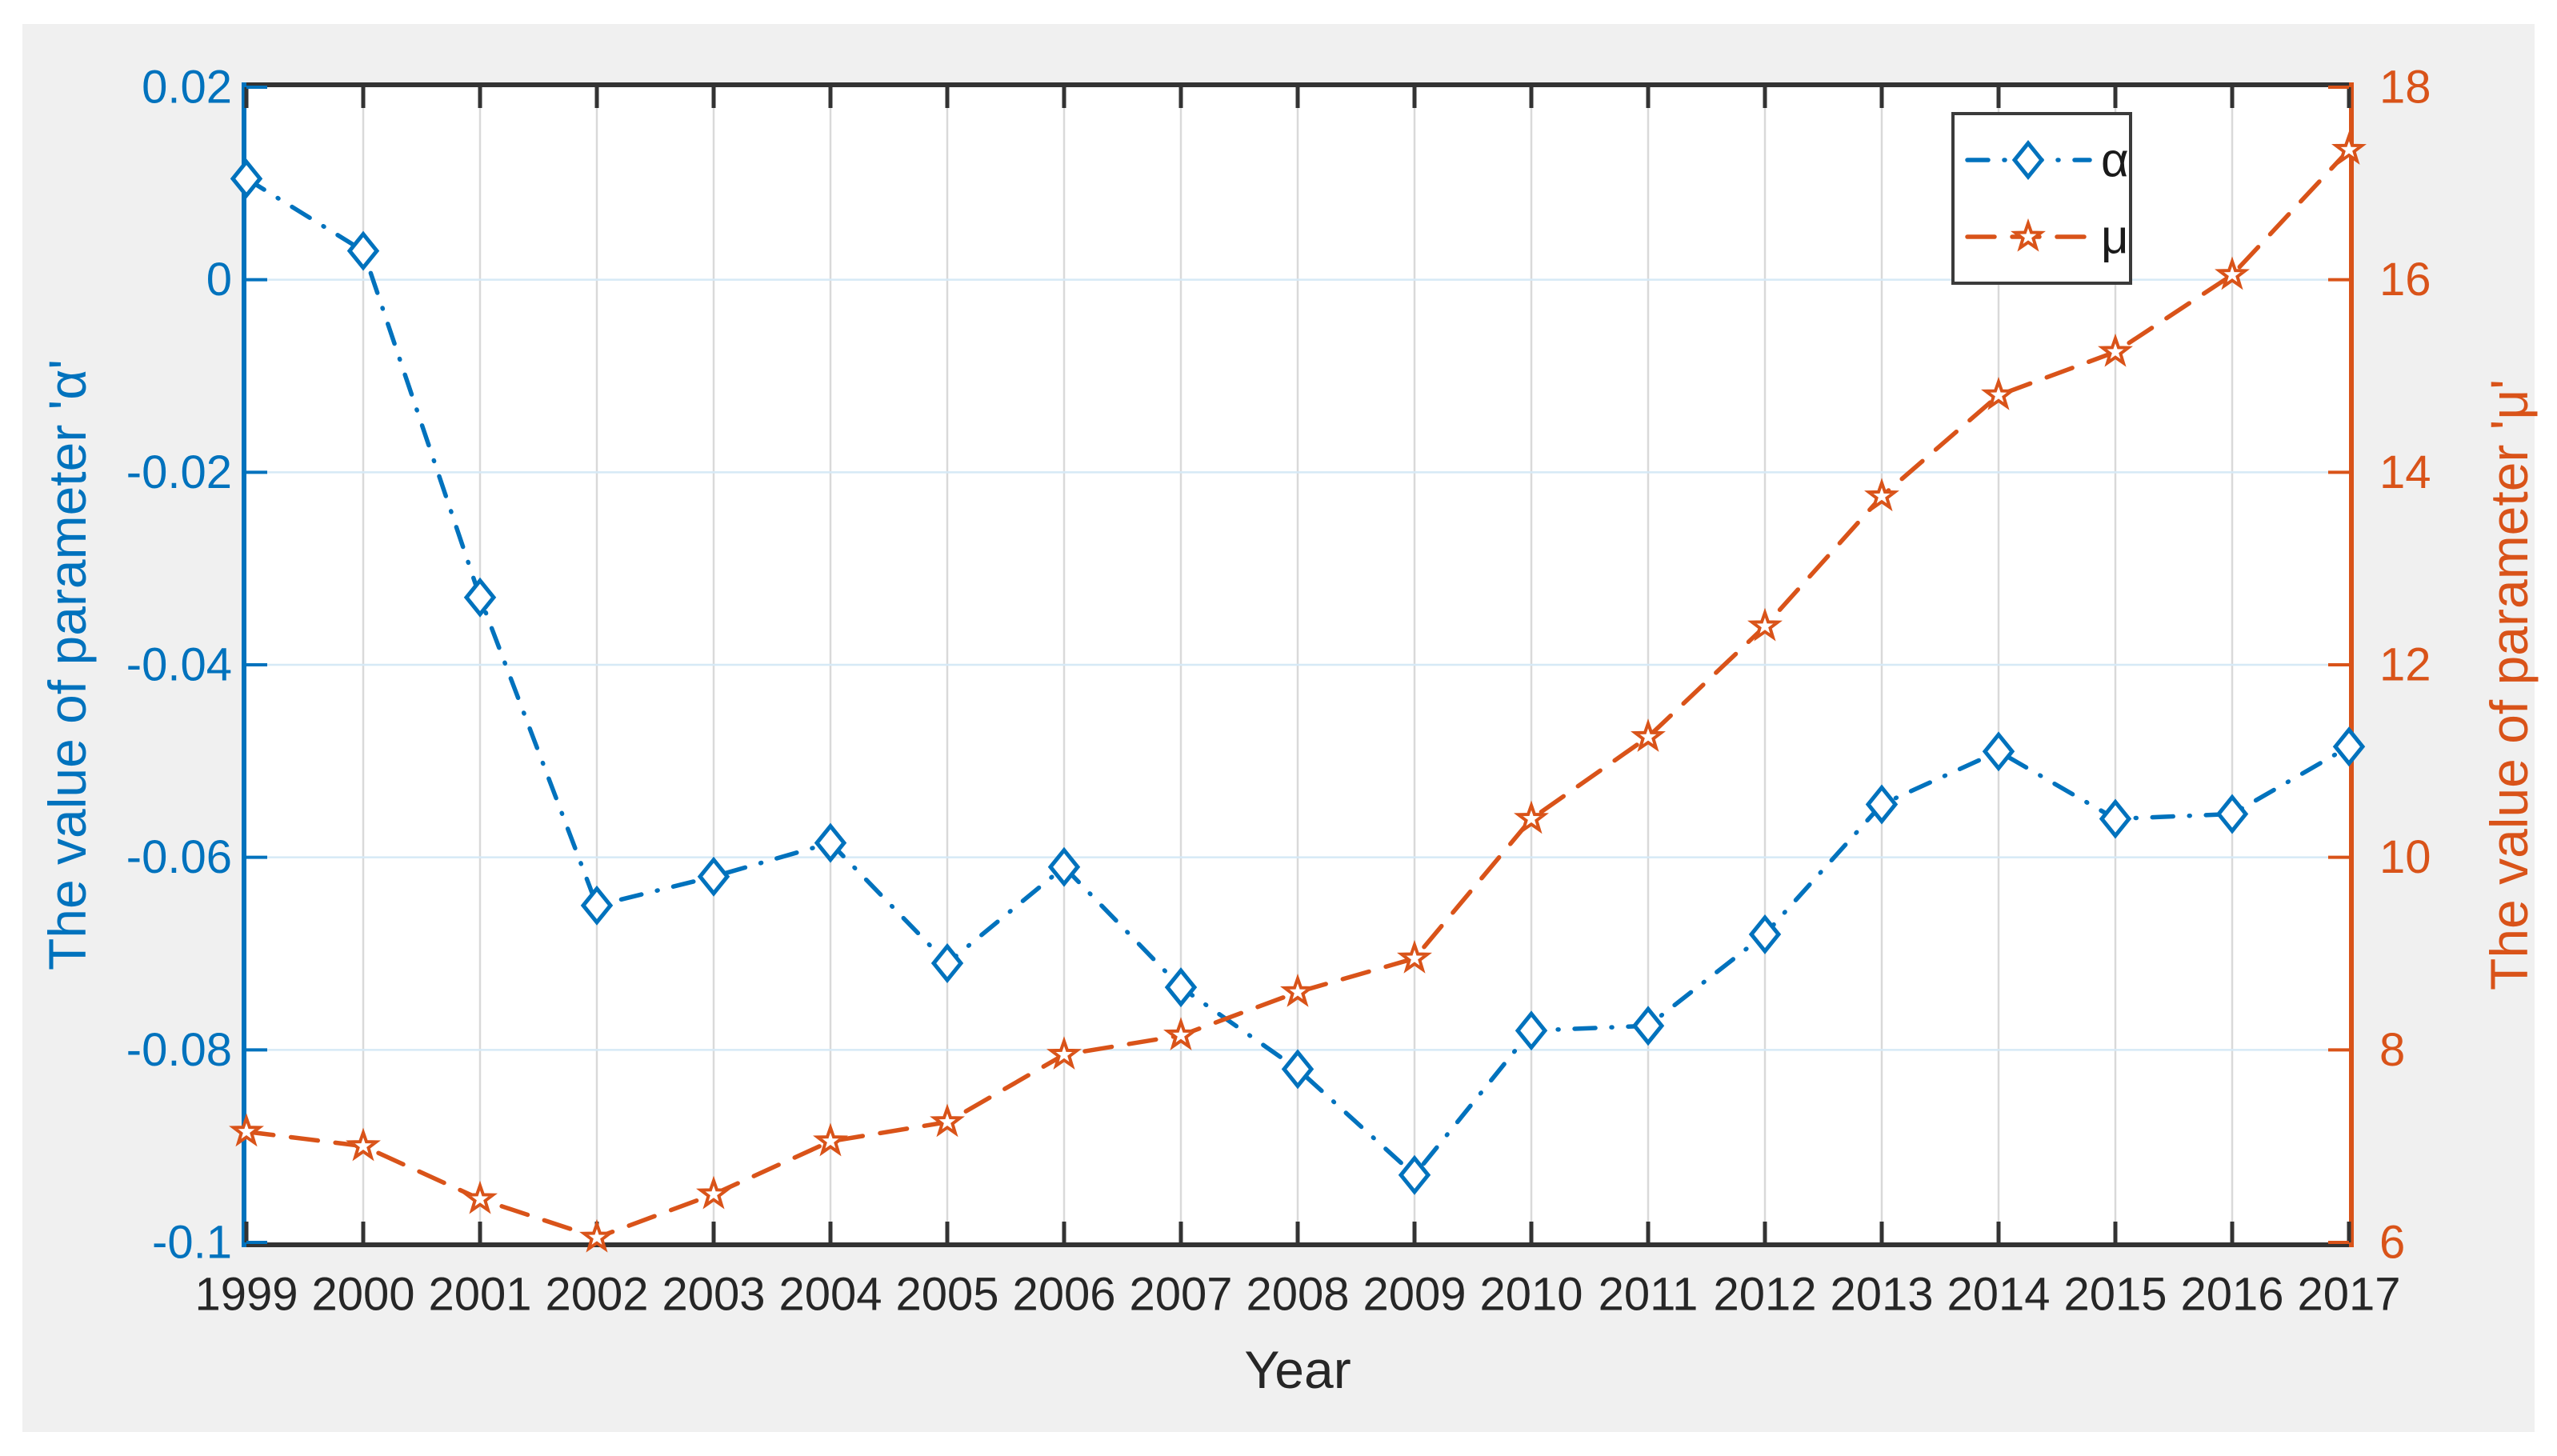 The image size is (2557, 1456). I want to click on x-tick-label: 2005, so click(946, 1295).